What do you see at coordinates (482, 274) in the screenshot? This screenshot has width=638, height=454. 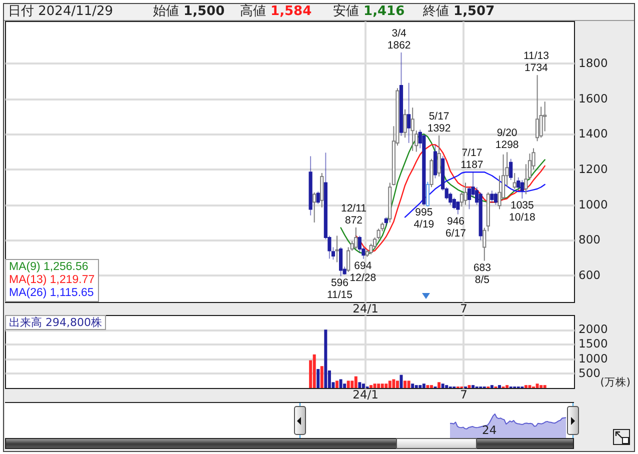 I see `annotation: 683 8/5` at bounding box center [482, 274].